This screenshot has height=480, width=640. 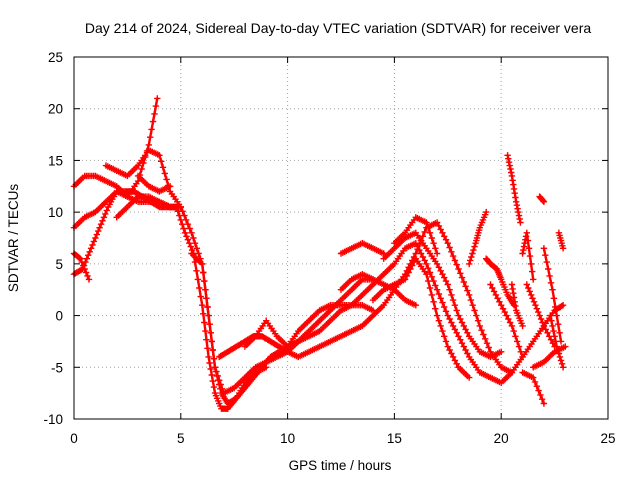 I want to click on y-tick-label: -10, so click(x=53, y=419).